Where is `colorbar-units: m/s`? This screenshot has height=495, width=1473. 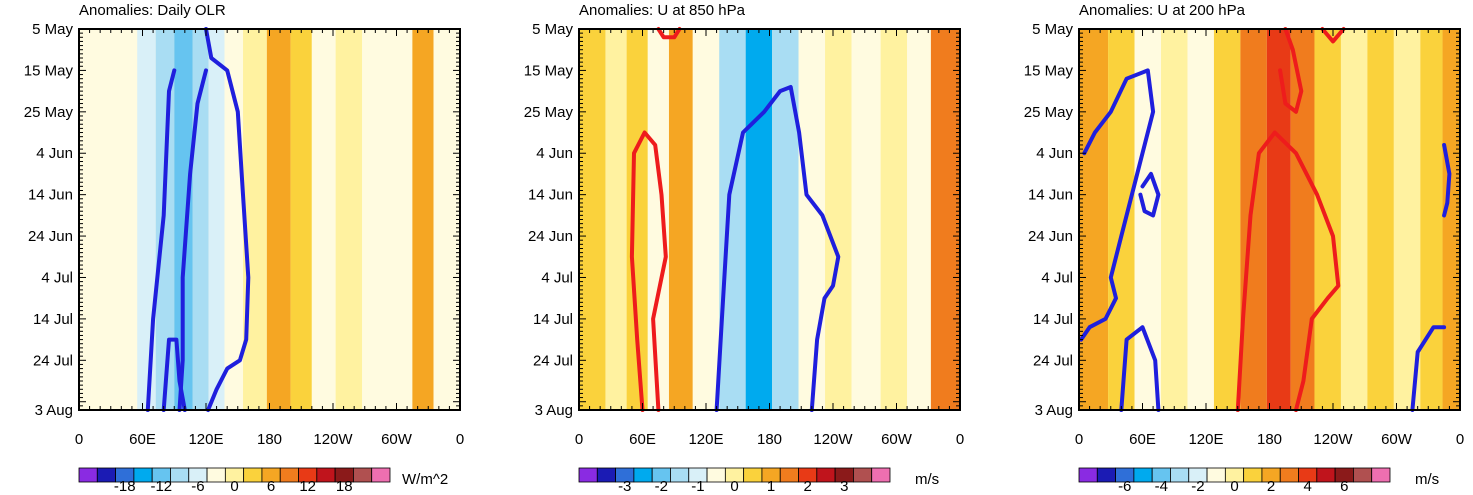
colorbar-units: m/s is located at coordinates (927, 479).